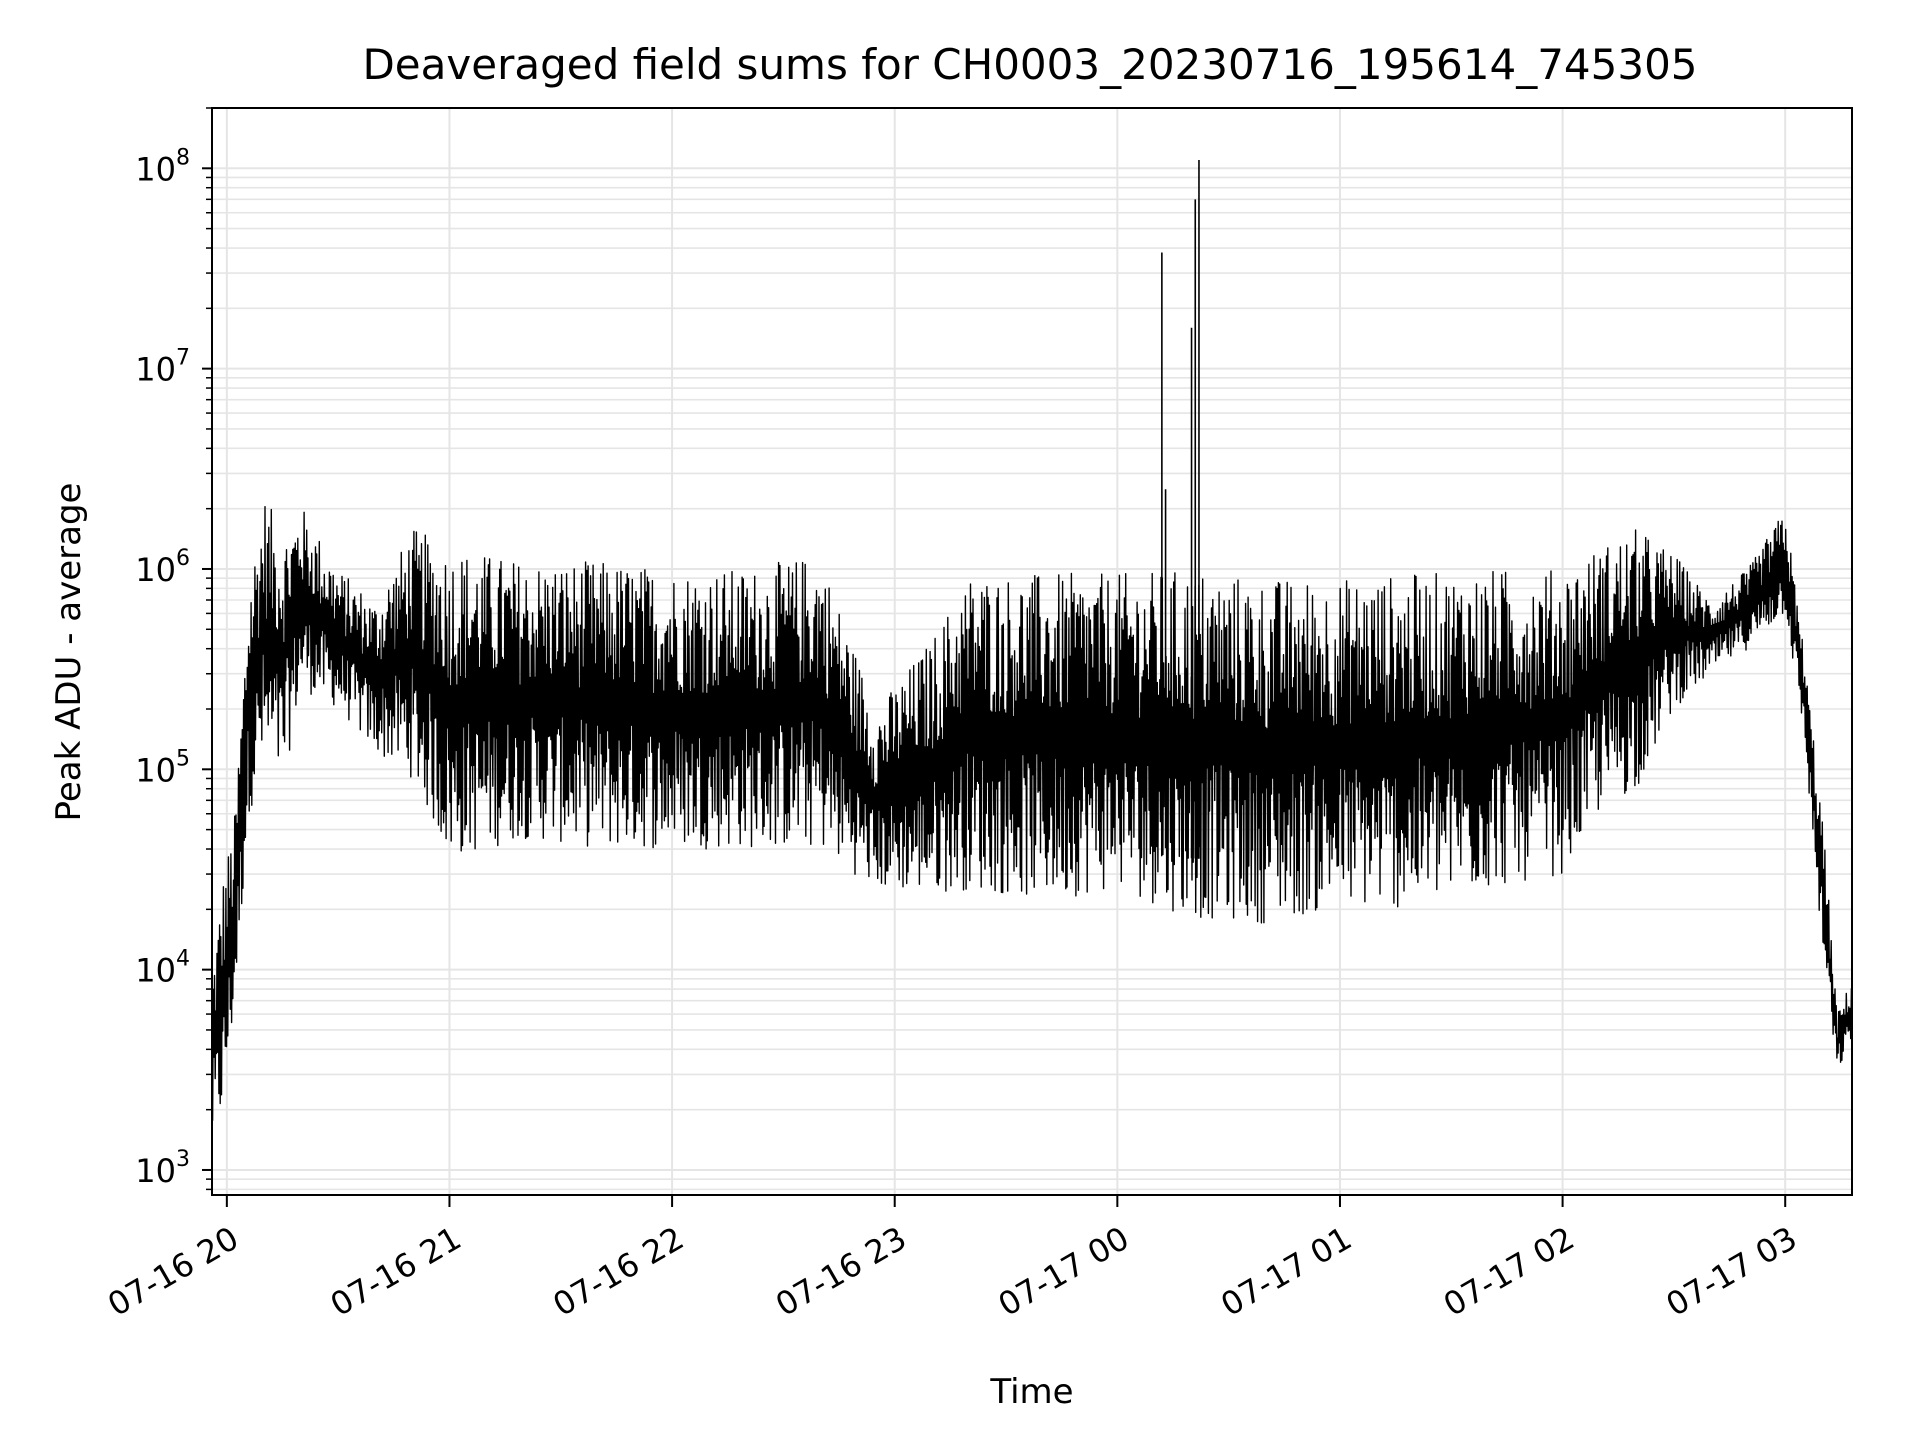  I want to click on y-tick-label: 10³, so click(162, 1168).